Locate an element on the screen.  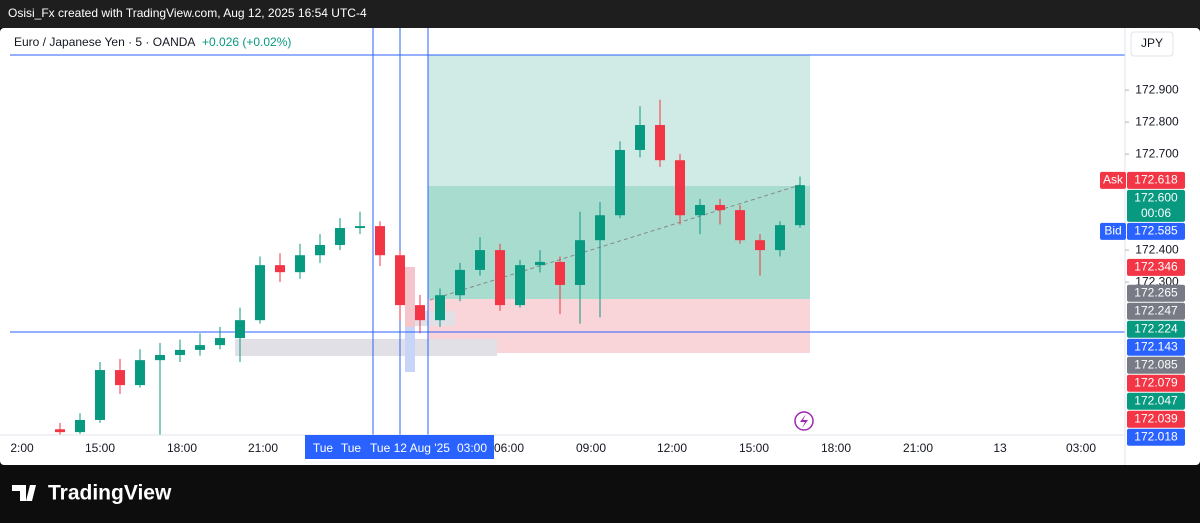
crosshair-label-bg is located at coordinates (399, 447).